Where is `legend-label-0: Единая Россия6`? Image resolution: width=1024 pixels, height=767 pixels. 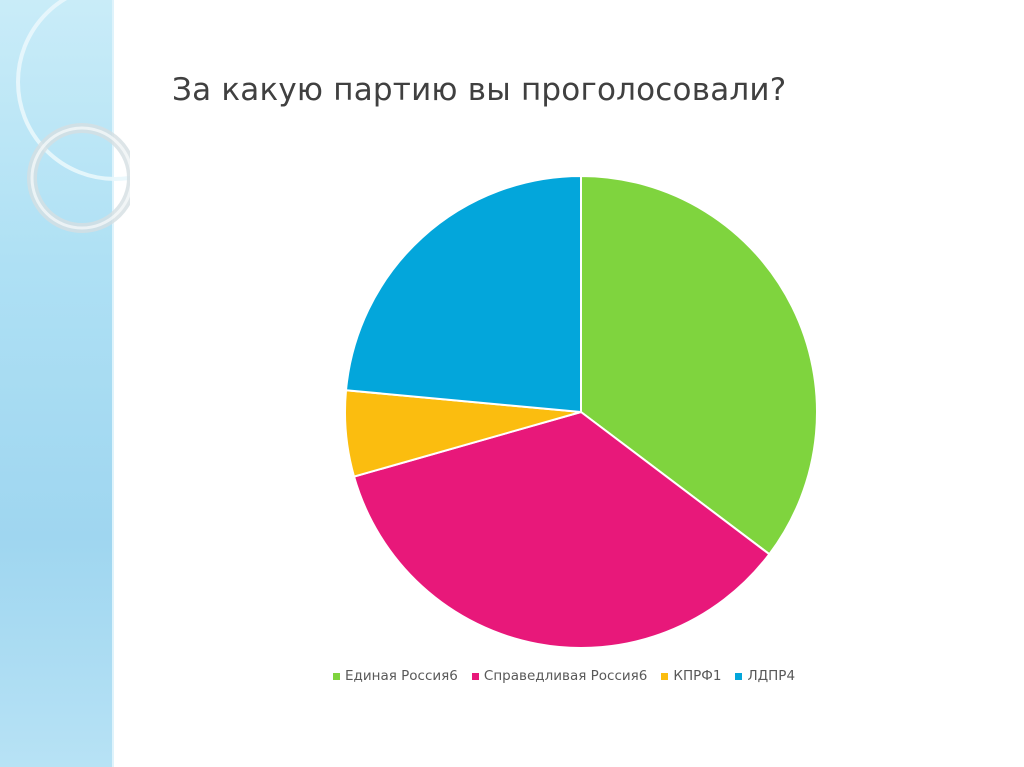 legend-label-0: Единая Россия6 is located at coordinates (401, 676).